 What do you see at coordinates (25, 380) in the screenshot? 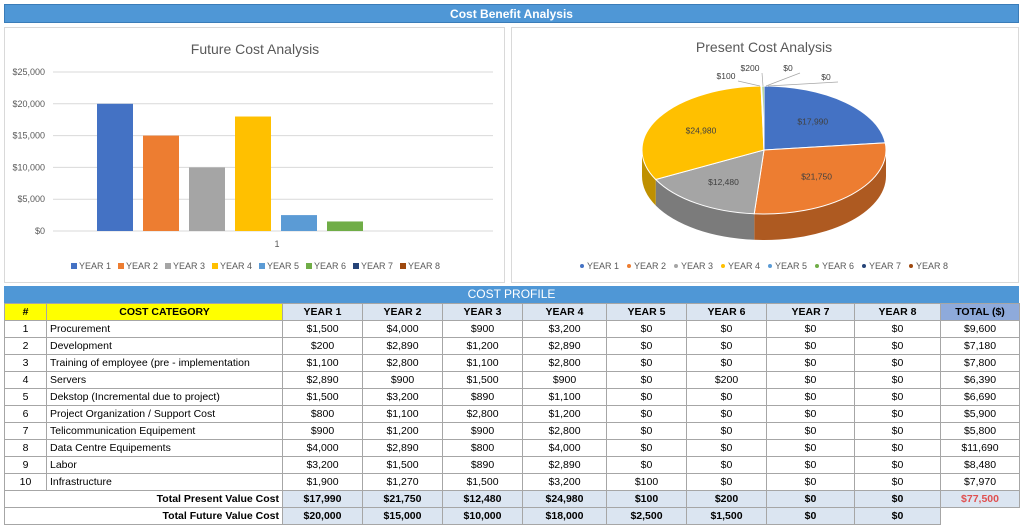
I see `table-cell: 4` at bounding box center [25, 380].